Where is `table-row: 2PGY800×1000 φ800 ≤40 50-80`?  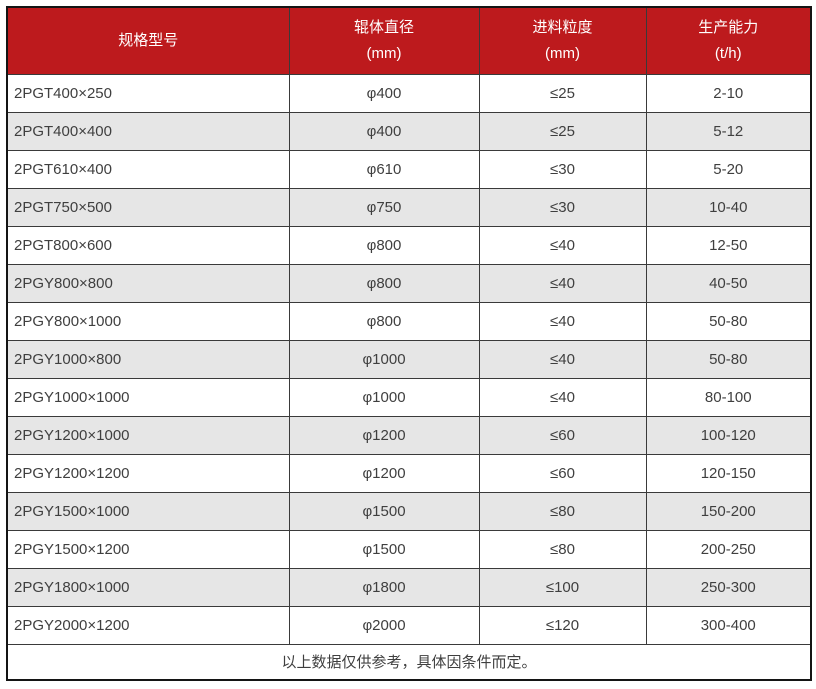
table-row: 2PGY800×1000 φ800 ≤40 50-80 is located at coordinates (409, 321).